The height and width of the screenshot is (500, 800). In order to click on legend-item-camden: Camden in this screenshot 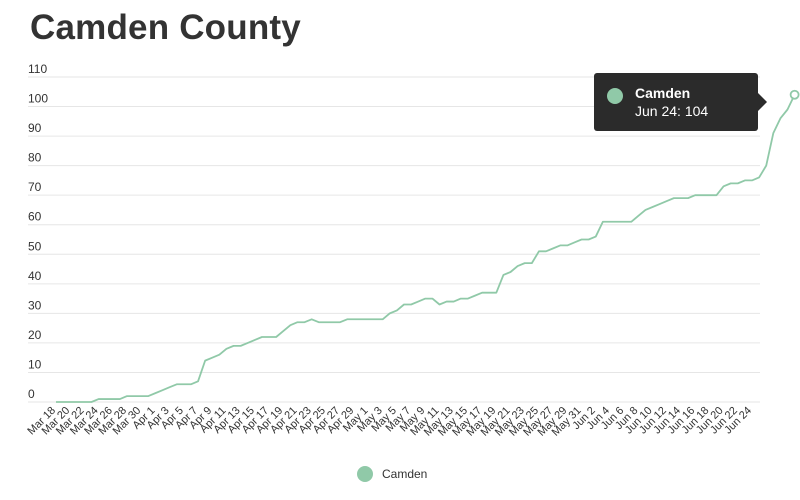, I will do `click(392, 474)`.